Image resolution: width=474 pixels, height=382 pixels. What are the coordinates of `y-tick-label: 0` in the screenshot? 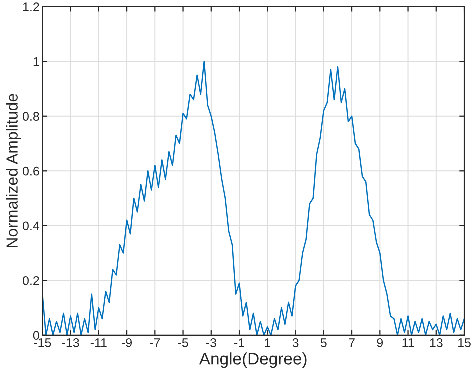 It's located at (36, 335).